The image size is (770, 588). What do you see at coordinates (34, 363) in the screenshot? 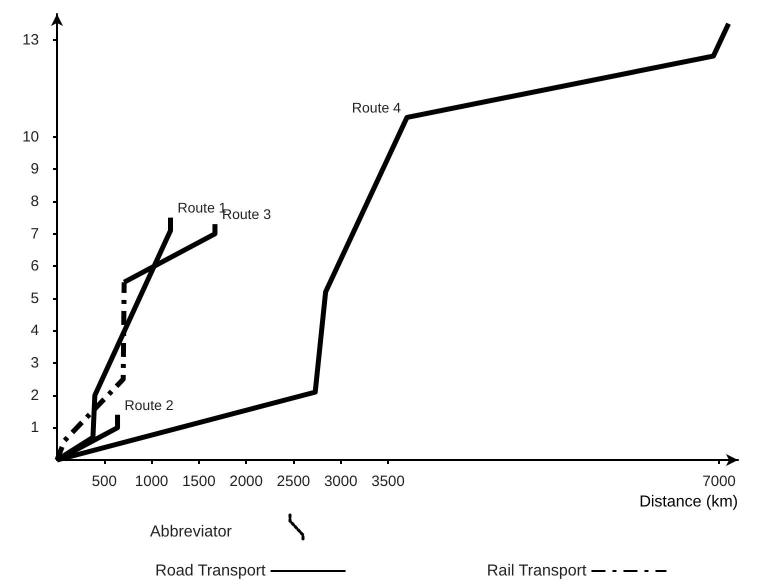
I see `y-tick-label: 3` at bounding box center [34, 363].